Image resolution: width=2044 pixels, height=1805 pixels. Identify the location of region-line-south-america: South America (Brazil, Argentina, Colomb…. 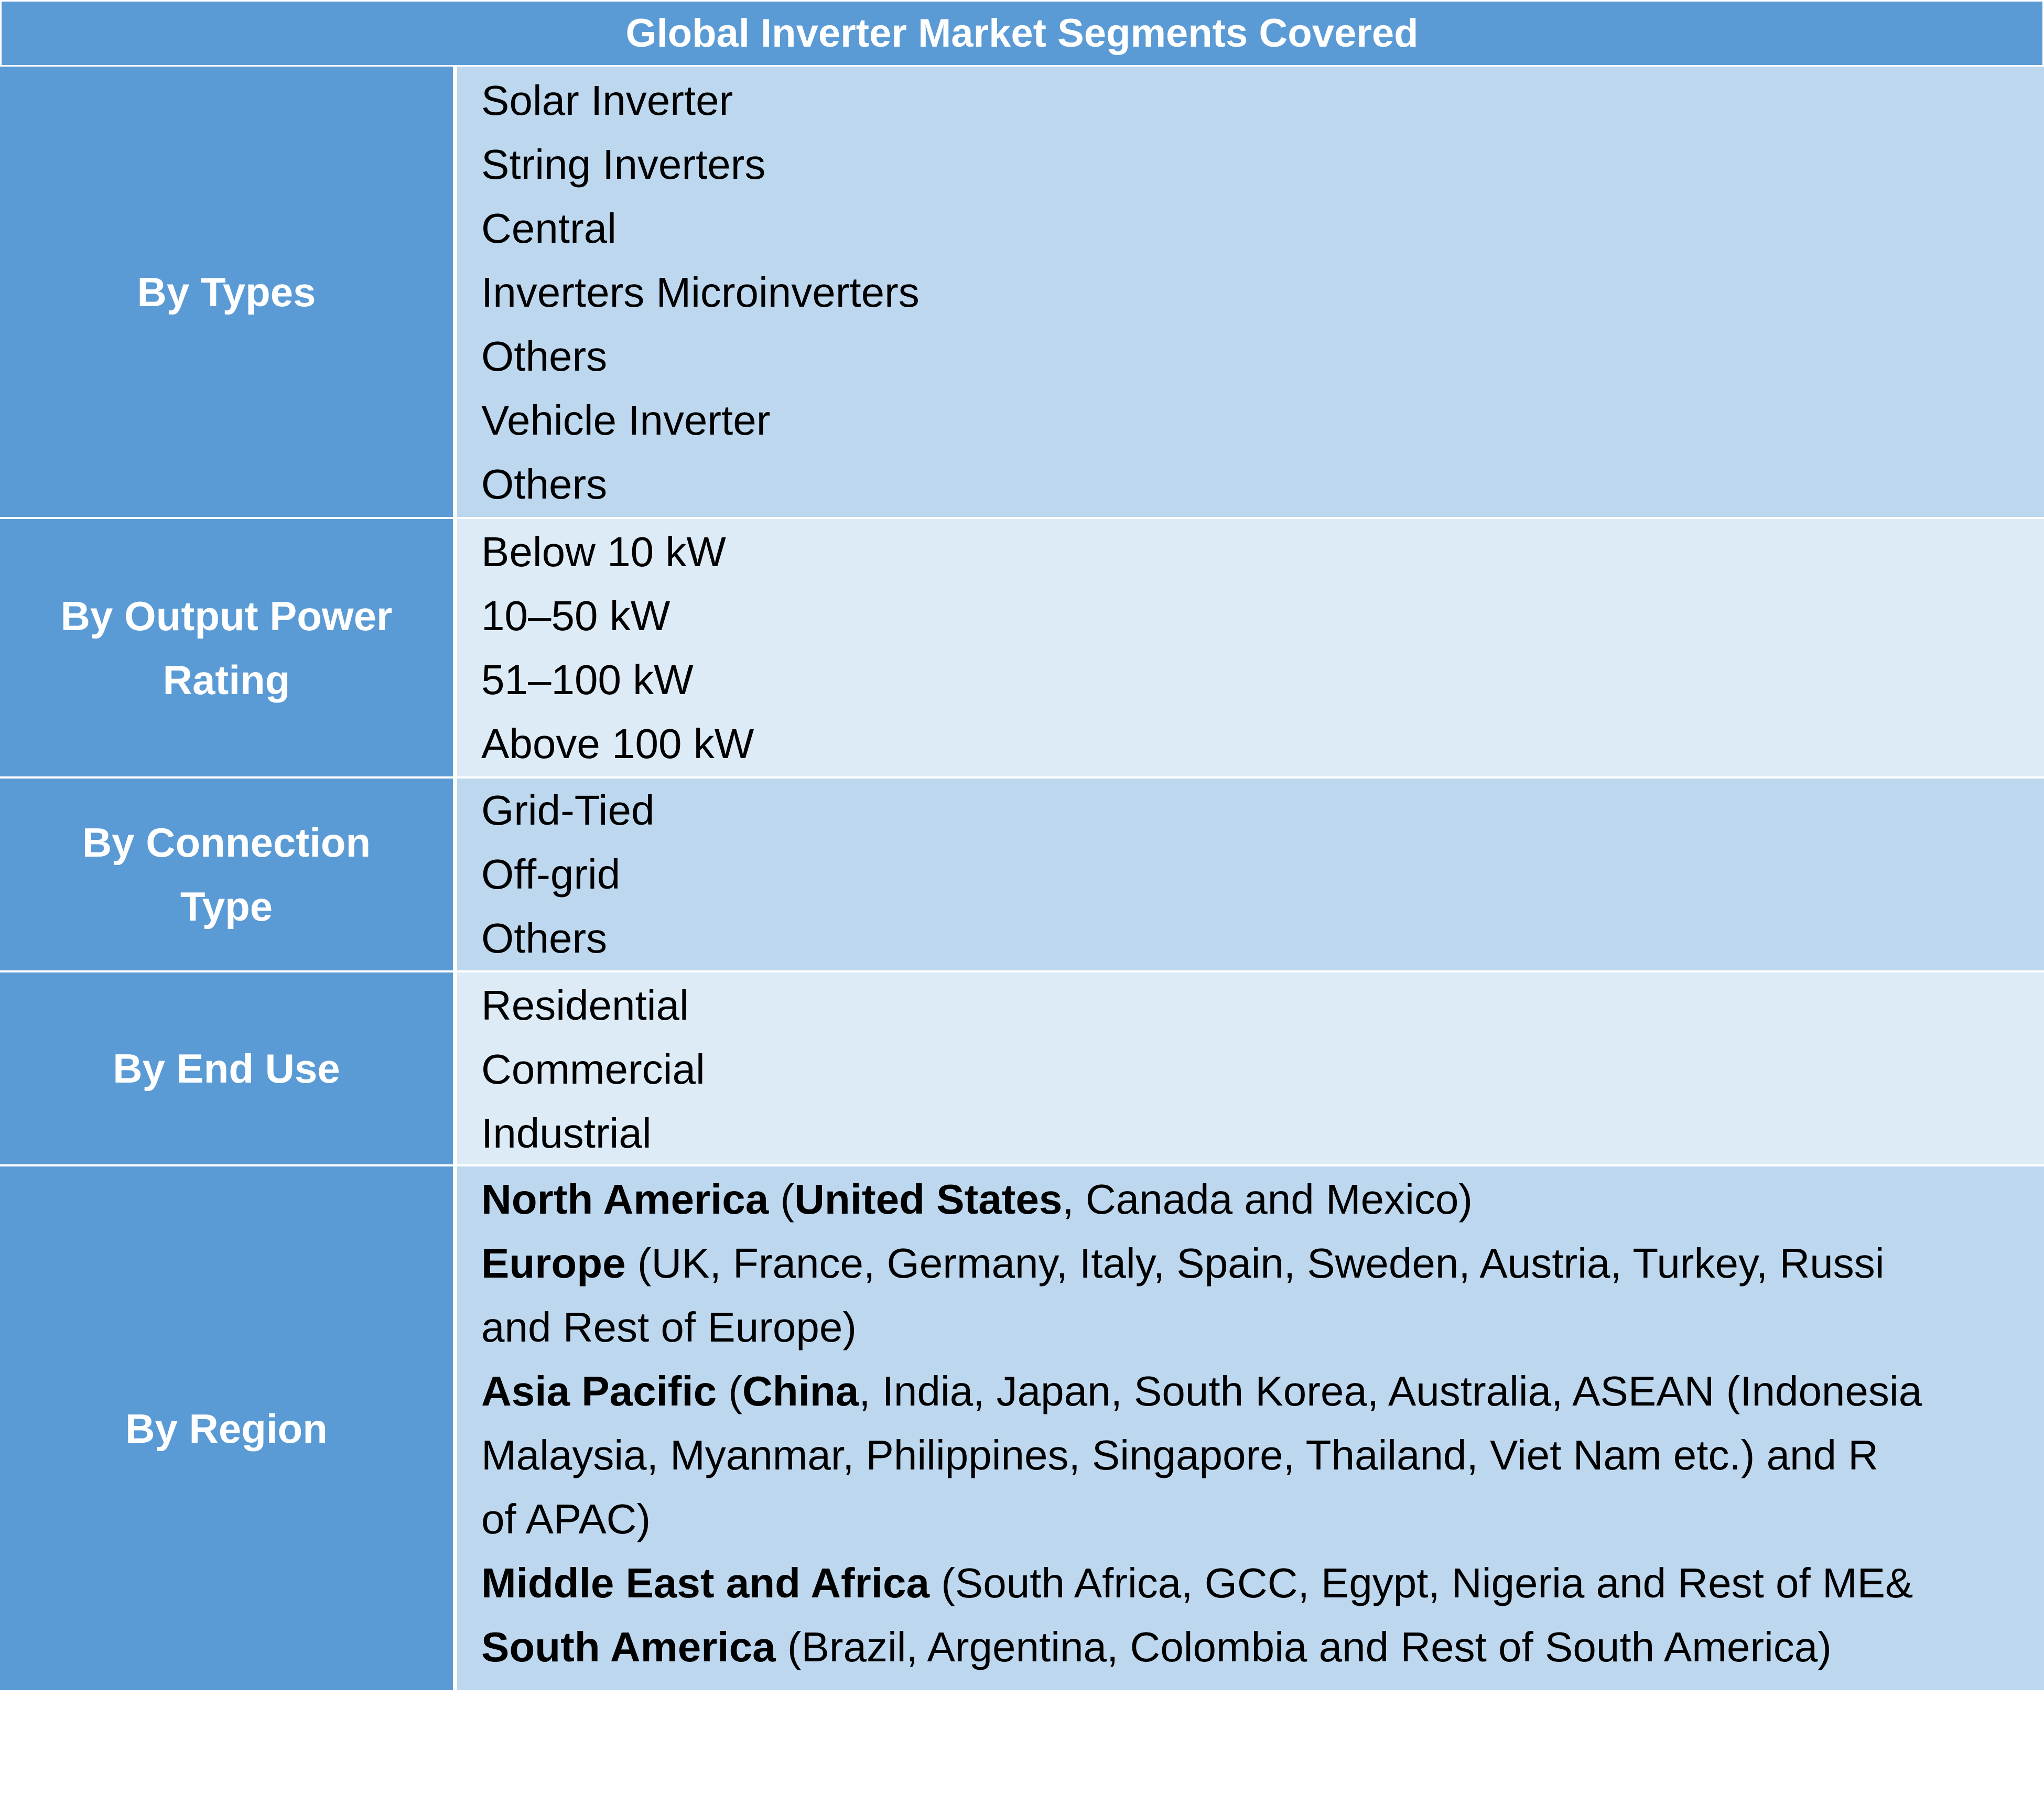
(1262, 1647).